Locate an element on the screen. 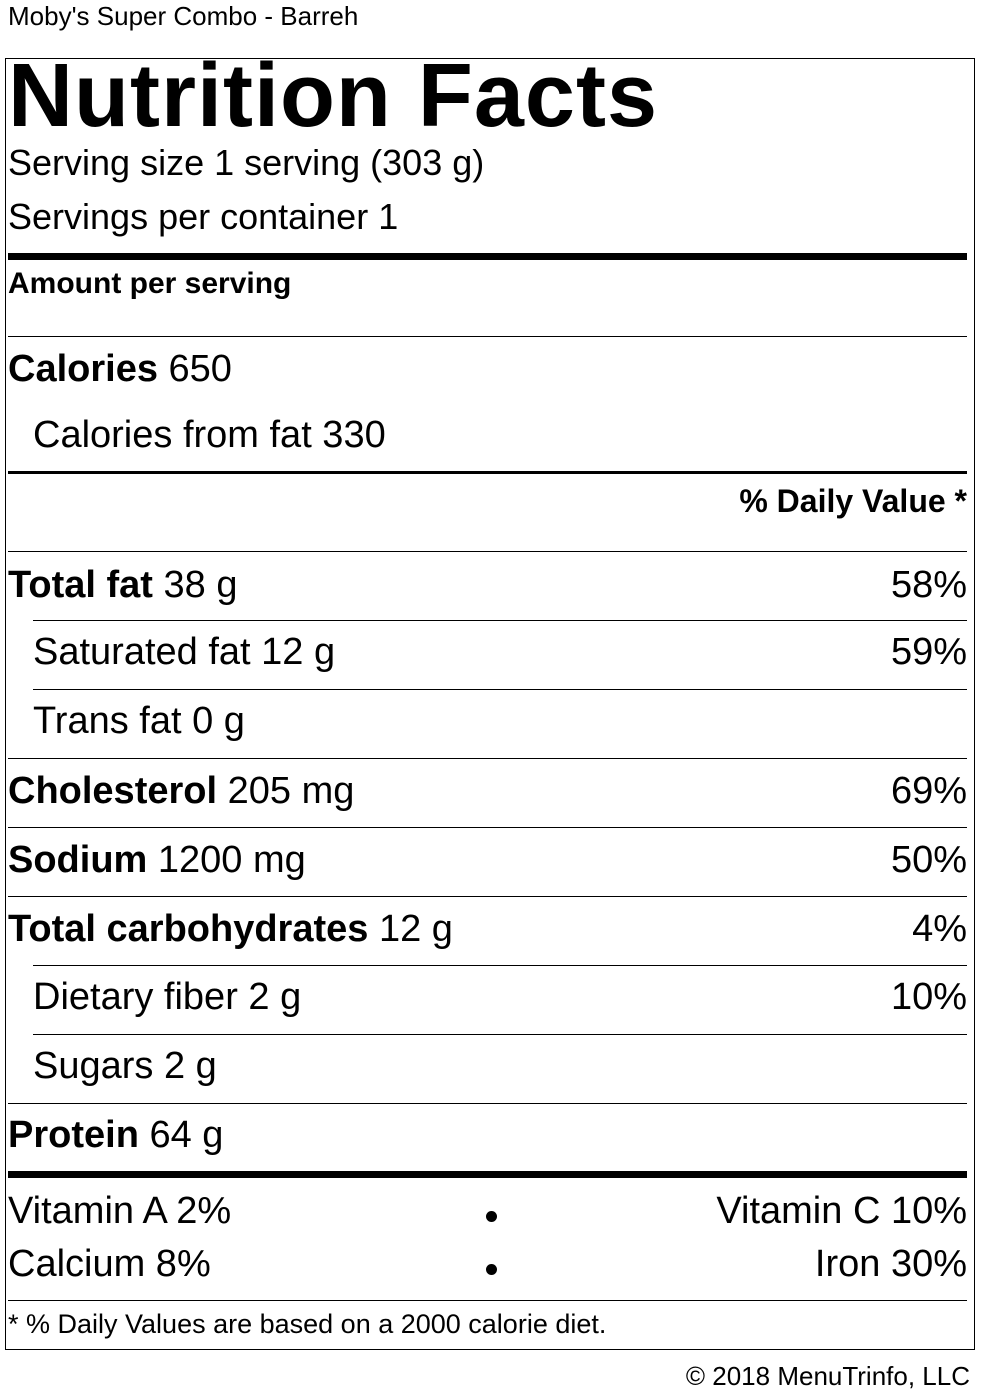  total-fat-label: Total fat is located at coordinates (80, 585).